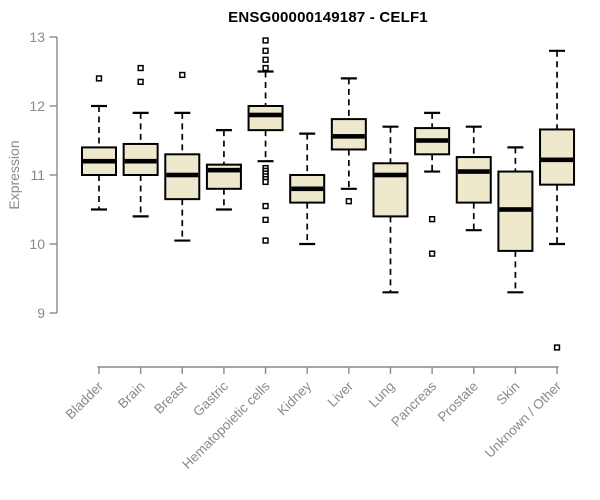 The image size is (600, 500). What do you see at coordinates (131, 395) in the screenshot?
I see `x-tick-label: Brain` at bounding box center [131, 395].